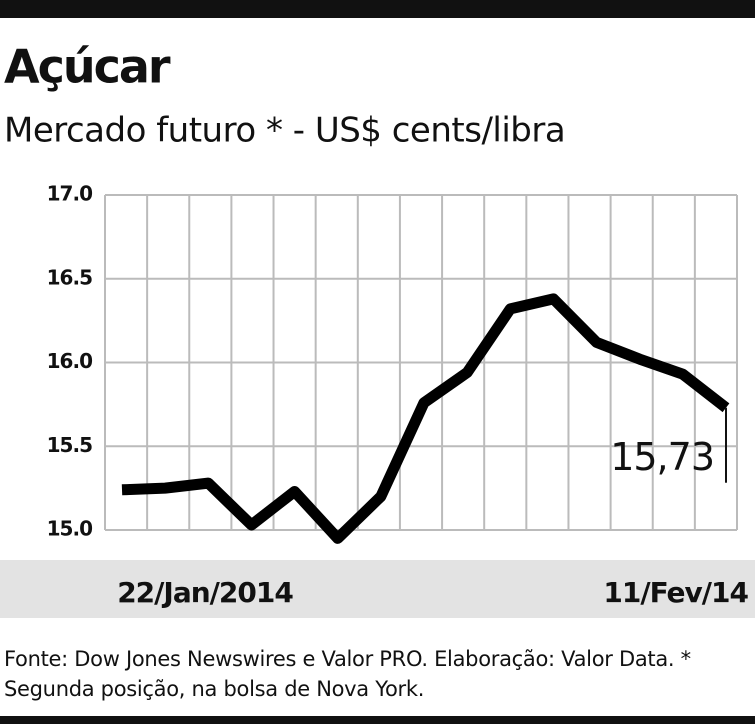 The image size is (755, 724). What do you see at coordinates (69, 277) in the screenshot?
I see `y-tick-label: 16.5` at bounding box center [69, 277].